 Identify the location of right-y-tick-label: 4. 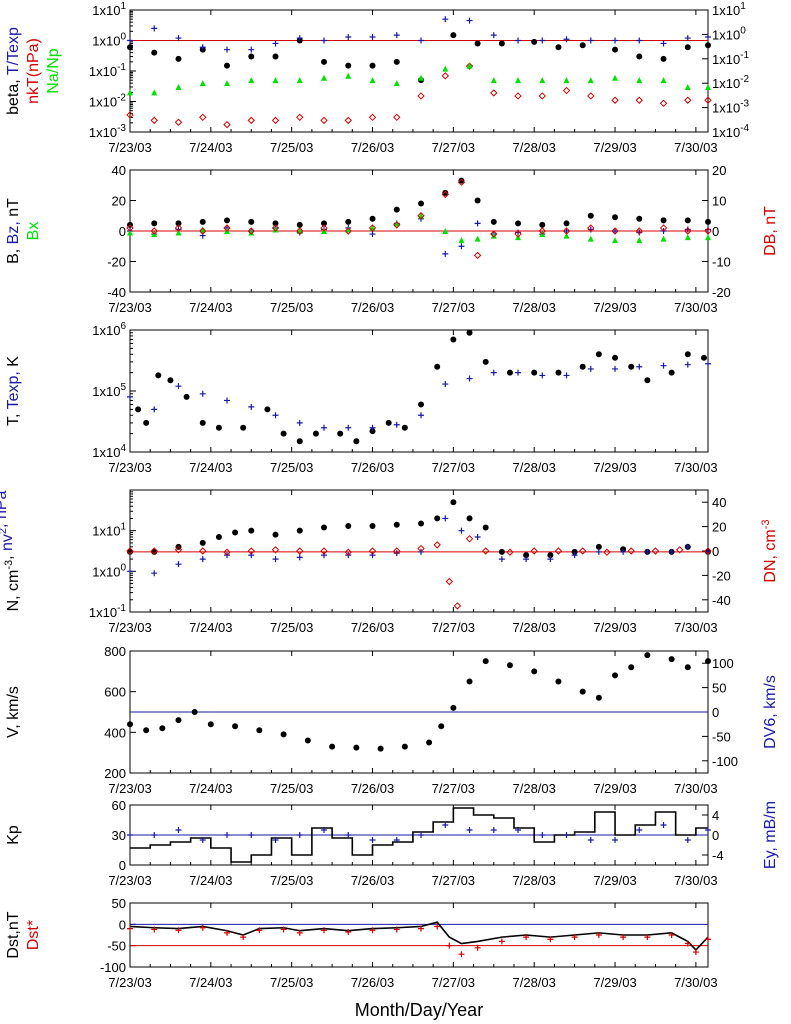
(715, 815).